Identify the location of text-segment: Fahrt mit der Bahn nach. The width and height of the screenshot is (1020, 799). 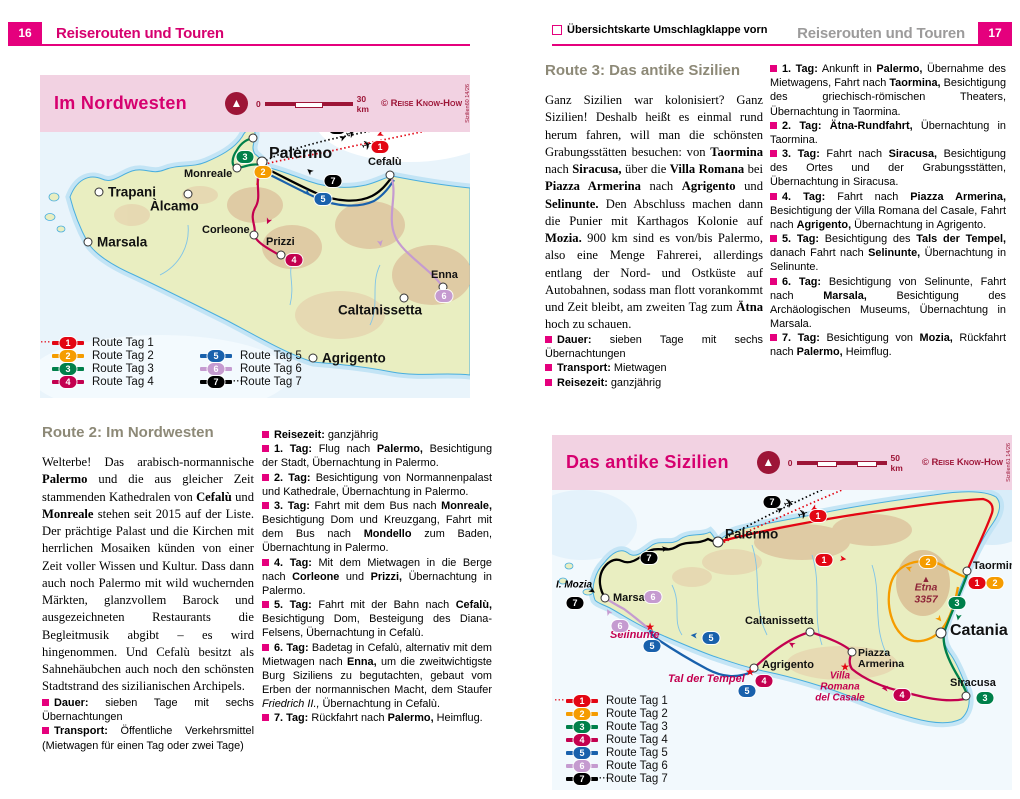
(383, 605).